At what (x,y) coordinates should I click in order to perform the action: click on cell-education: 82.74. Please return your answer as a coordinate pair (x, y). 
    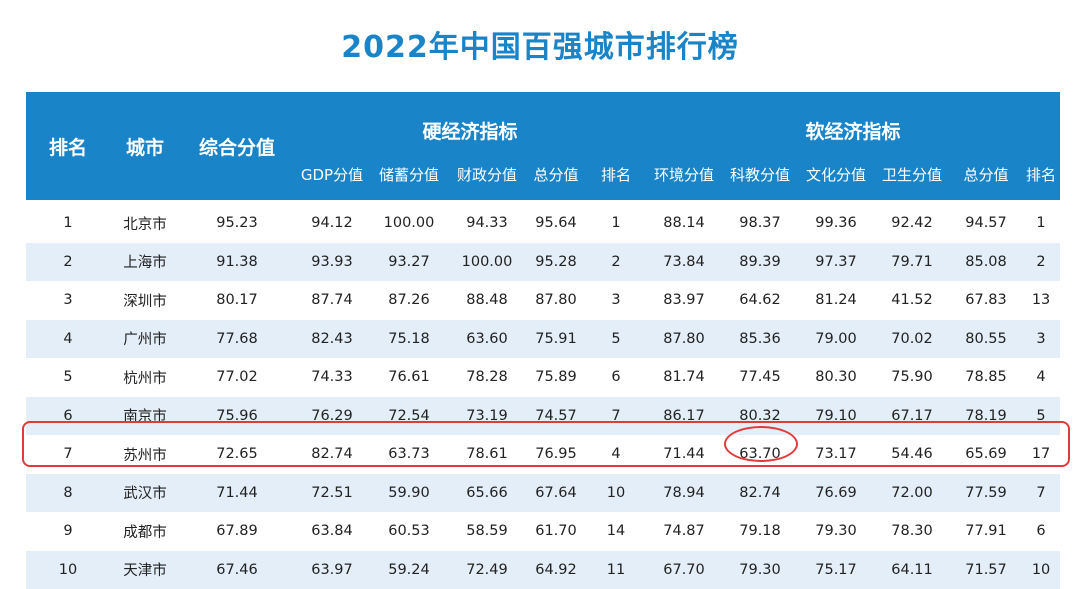
    Looking at the image, I should click on (760, 493).